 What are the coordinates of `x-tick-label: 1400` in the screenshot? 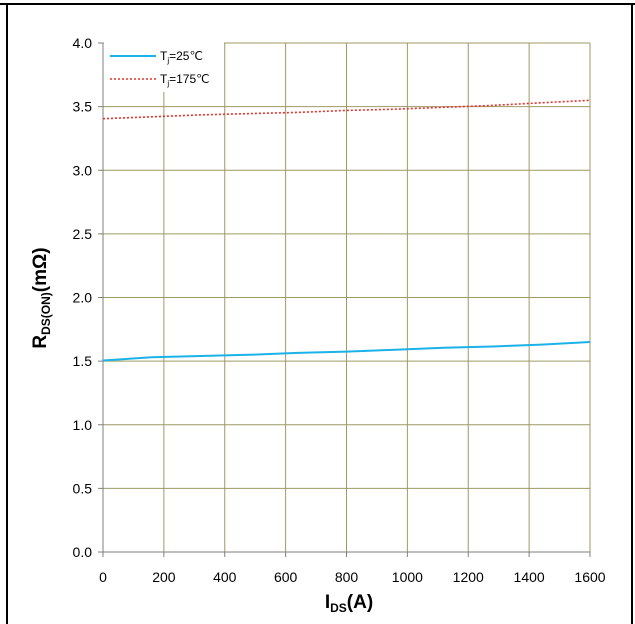 It's located at (529, 577).